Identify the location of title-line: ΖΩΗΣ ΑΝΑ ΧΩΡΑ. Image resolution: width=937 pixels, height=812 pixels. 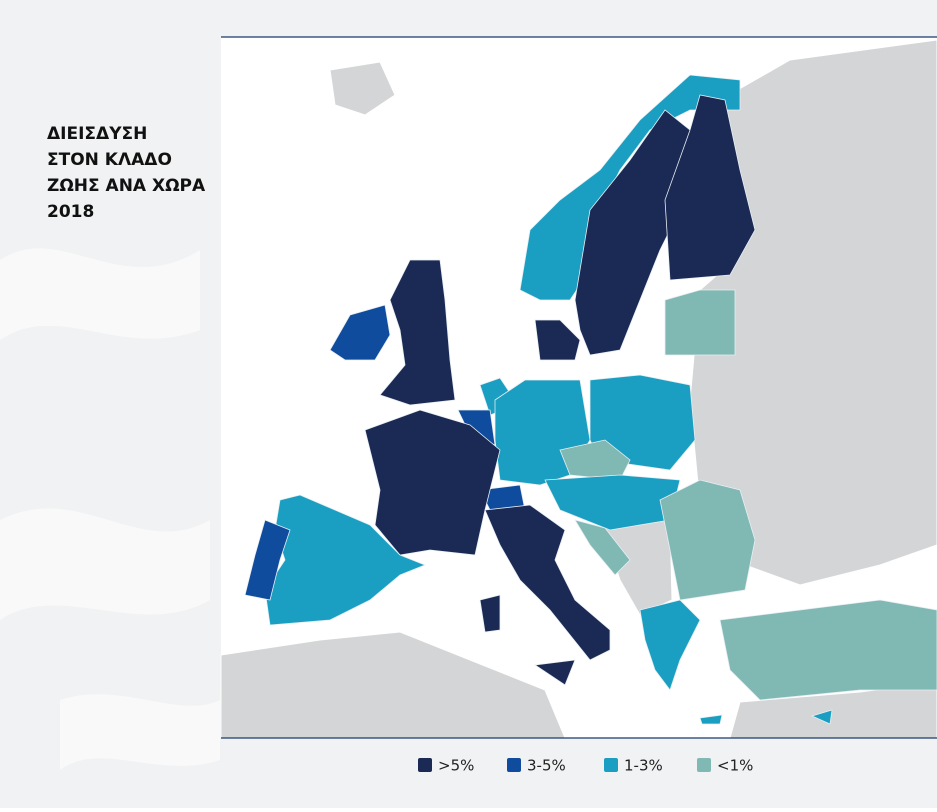
(126, 186).